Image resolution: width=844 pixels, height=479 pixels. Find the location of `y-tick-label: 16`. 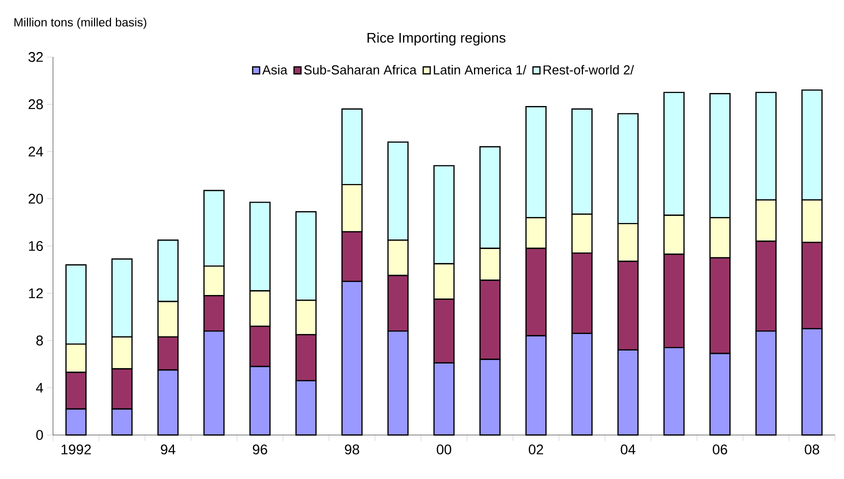

y-tick-label: 16 is located at coordinates (36, 246).